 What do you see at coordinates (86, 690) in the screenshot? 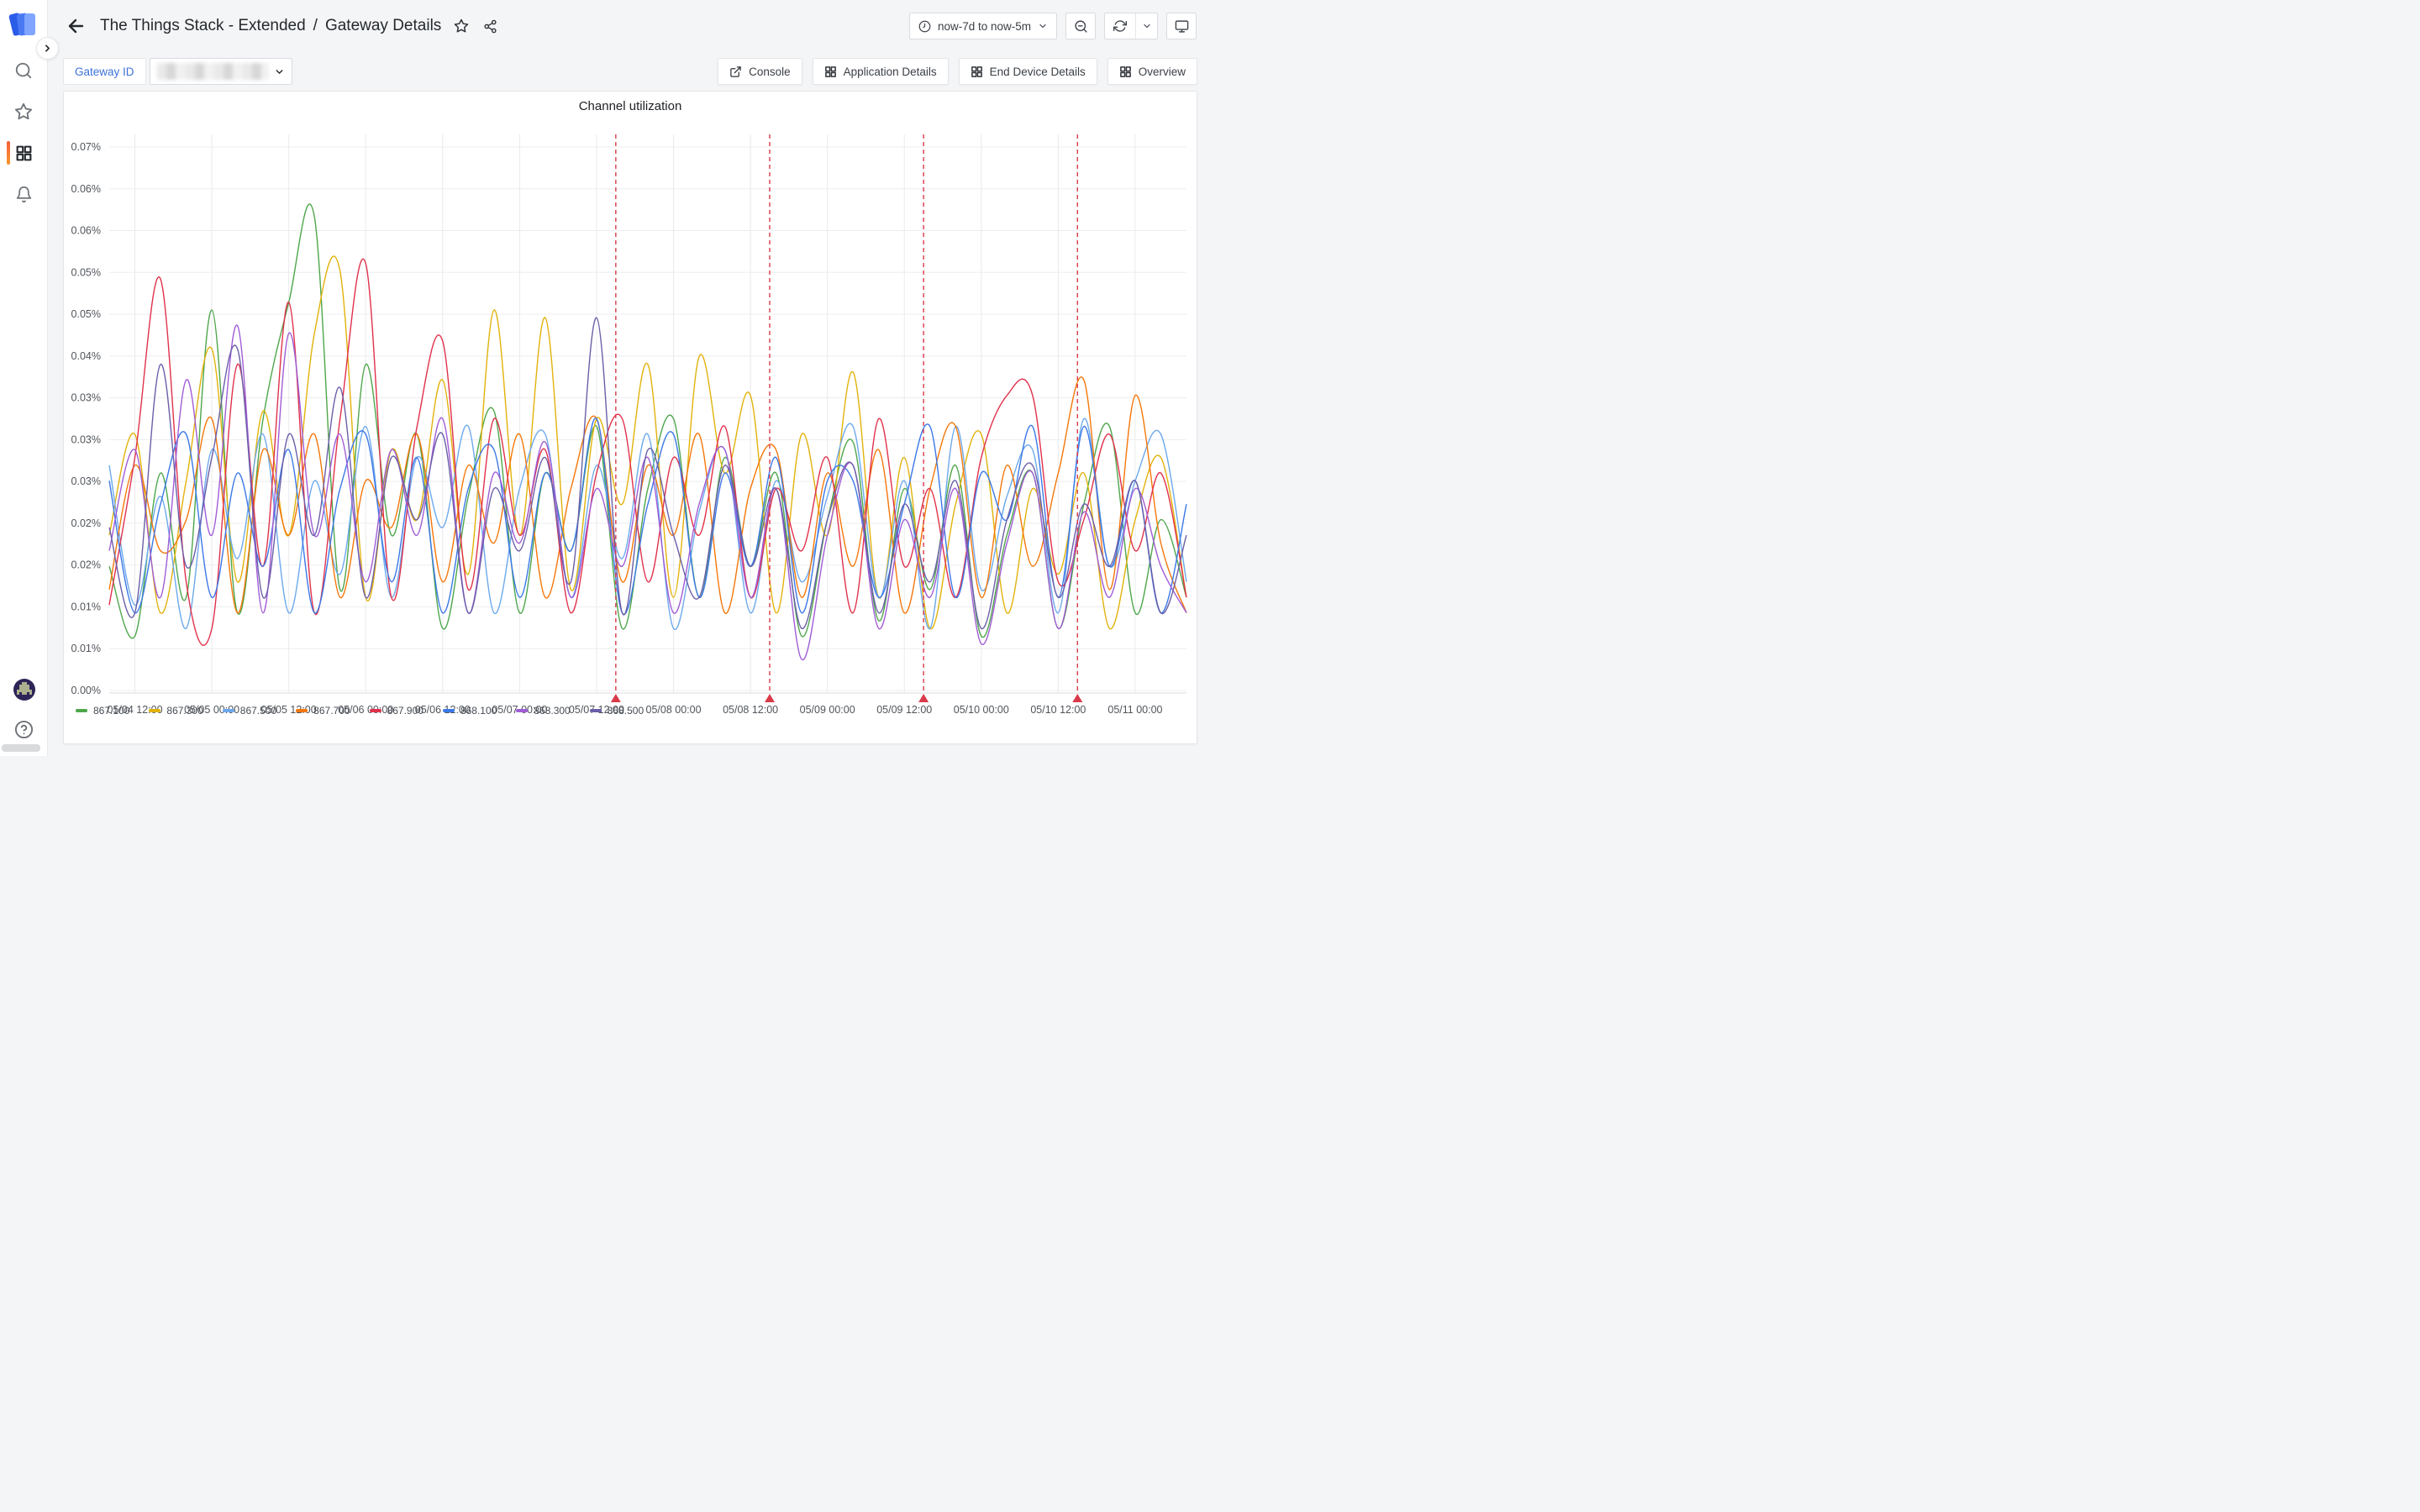
I see `svg-text: 0.00%` at bounding box center [86, 690].